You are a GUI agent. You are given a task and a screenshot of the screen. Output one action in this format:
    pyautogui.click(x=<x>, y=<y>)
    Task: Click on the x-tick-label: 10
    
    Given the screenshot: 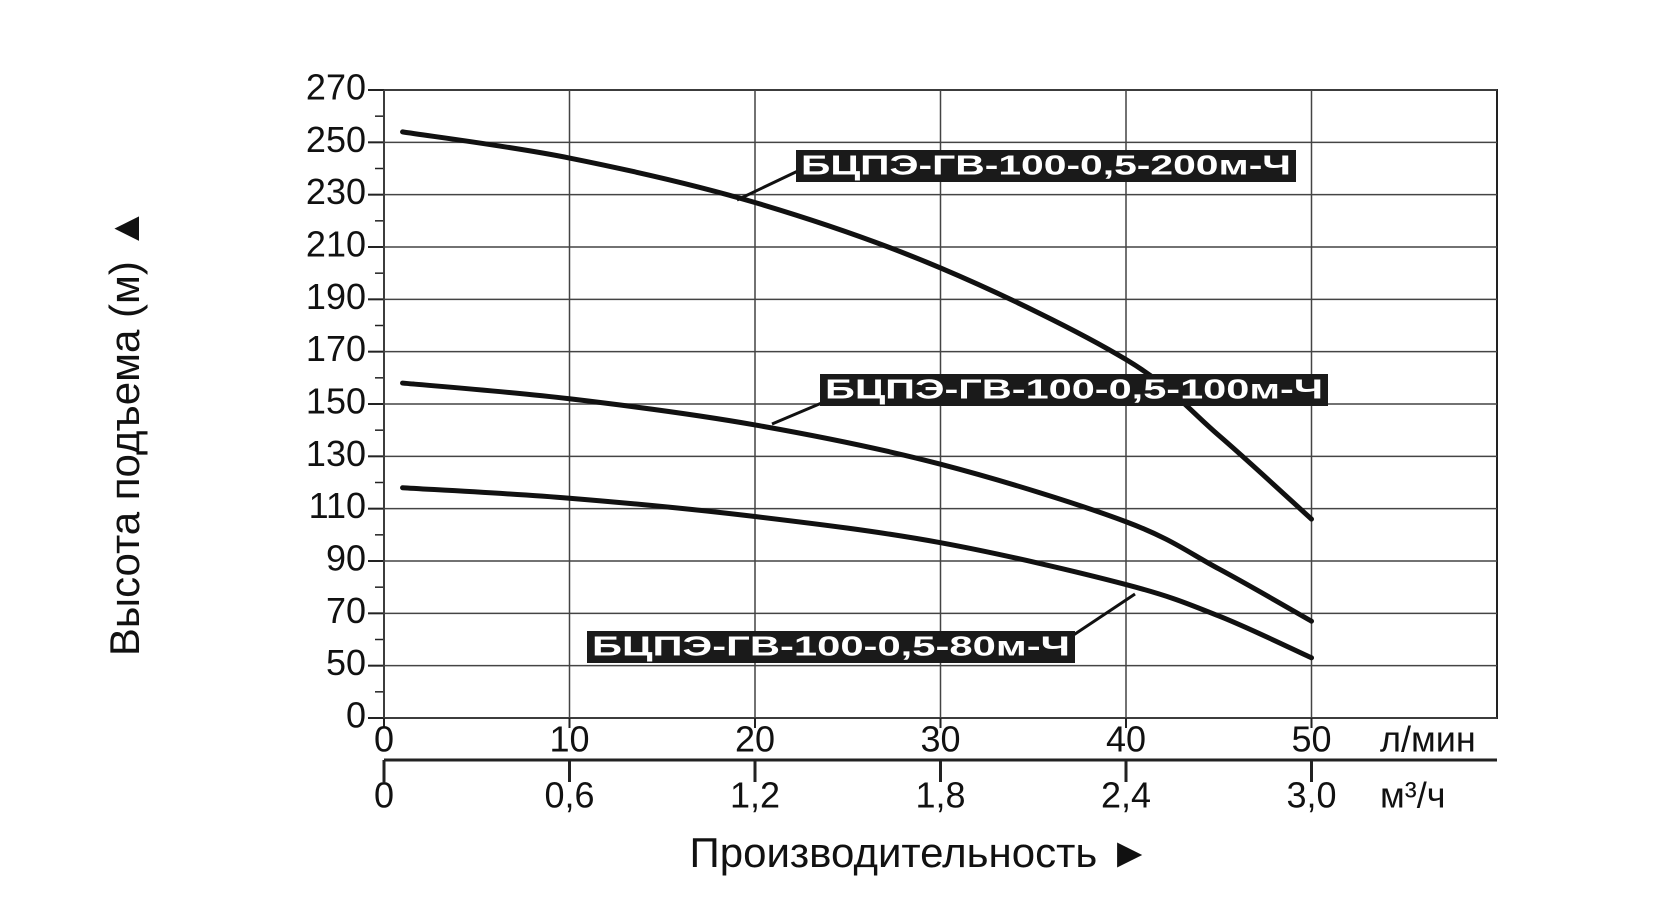 What is the action you would take?
    pyautogui.click(x=569, y=739)
    